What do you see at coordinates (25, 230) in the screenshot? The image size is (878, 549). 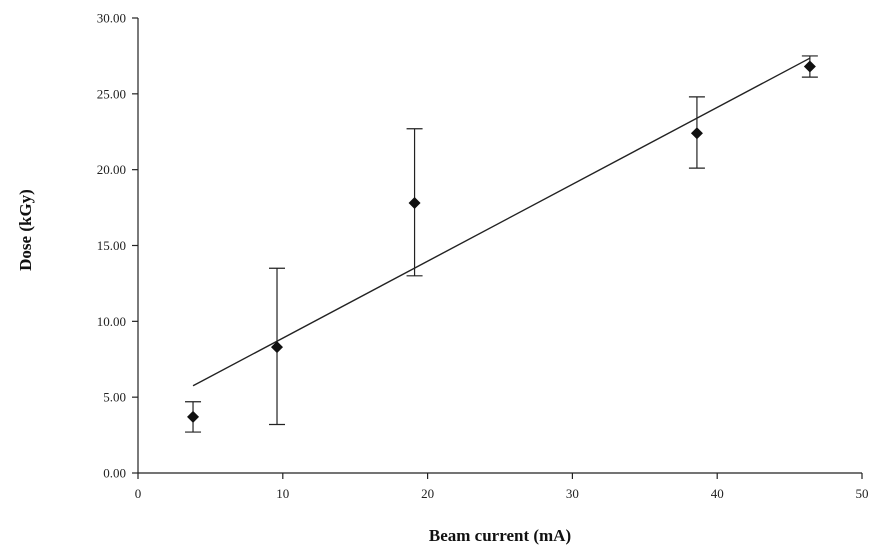 I see `y-axis-title: Dose (kGy)` at bounding box center [25, 230].